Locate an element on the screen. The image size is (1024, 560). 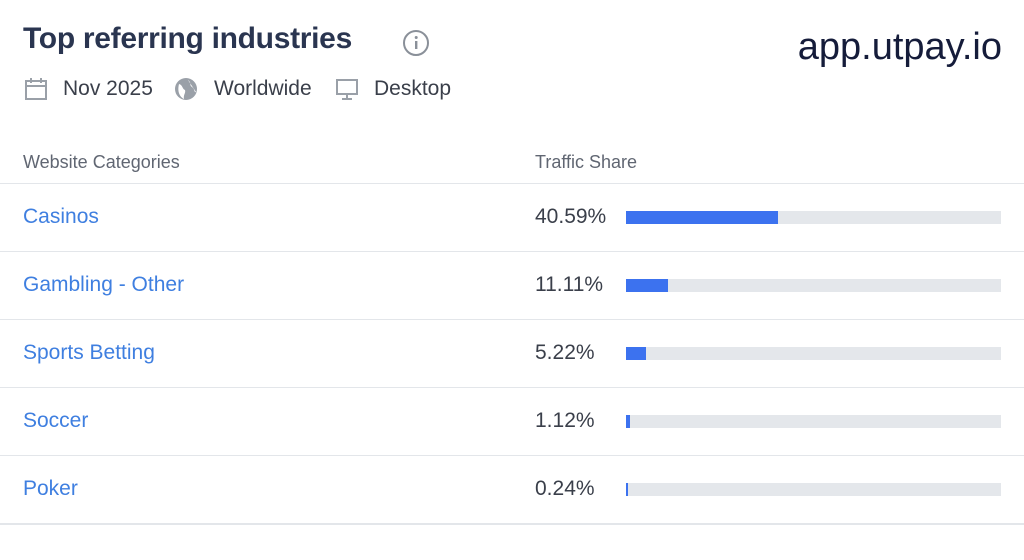
column-header: Traffic Share is located at coordinates (586, 162).